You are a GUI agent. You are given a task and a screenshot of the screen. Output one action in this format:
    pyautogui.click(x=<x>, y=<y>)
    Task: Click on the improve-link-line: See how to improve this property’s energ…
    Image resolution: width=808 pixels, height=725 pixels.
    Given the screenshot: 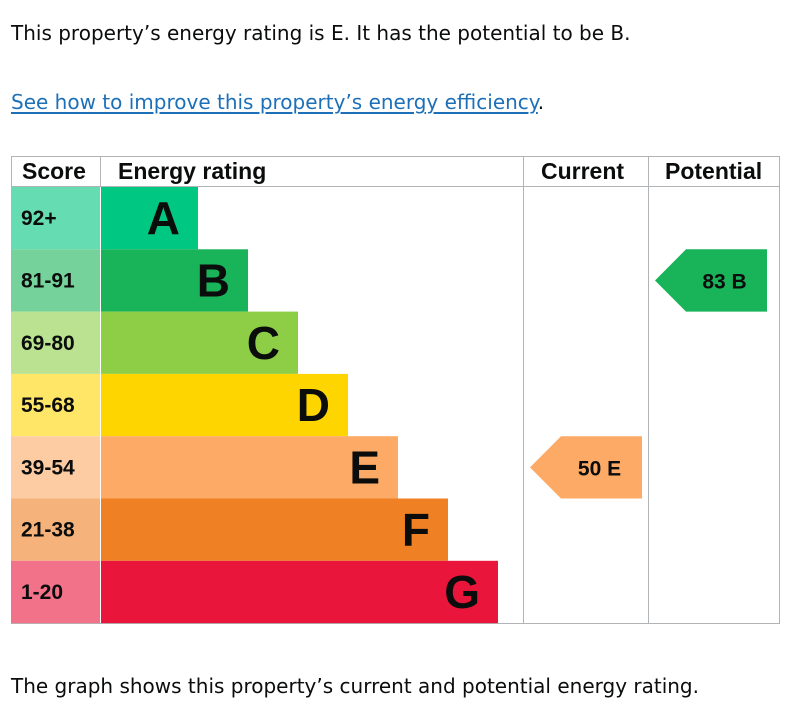 What is the action you would take?
    pyautogui.click(x=277, y=102)
    